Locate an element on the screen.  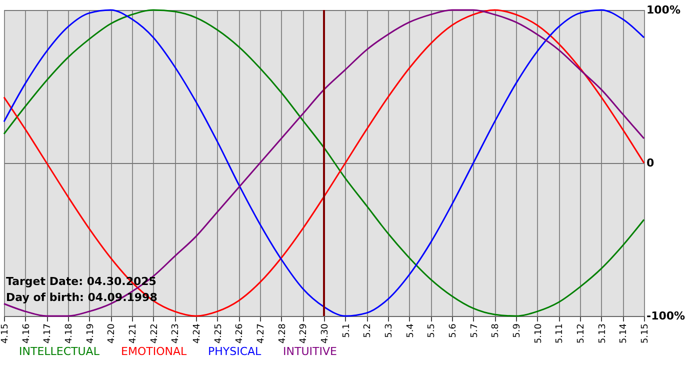
x-tick-label: 4.26 is located at coordinates (240, 333).